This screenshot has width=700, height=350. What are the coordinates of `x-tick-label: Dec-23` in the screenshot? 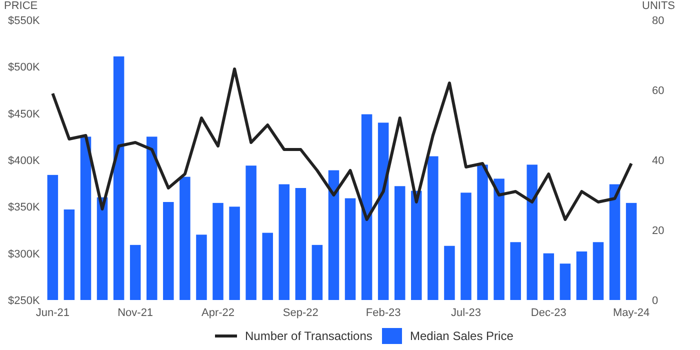 It's located at (548, 313).